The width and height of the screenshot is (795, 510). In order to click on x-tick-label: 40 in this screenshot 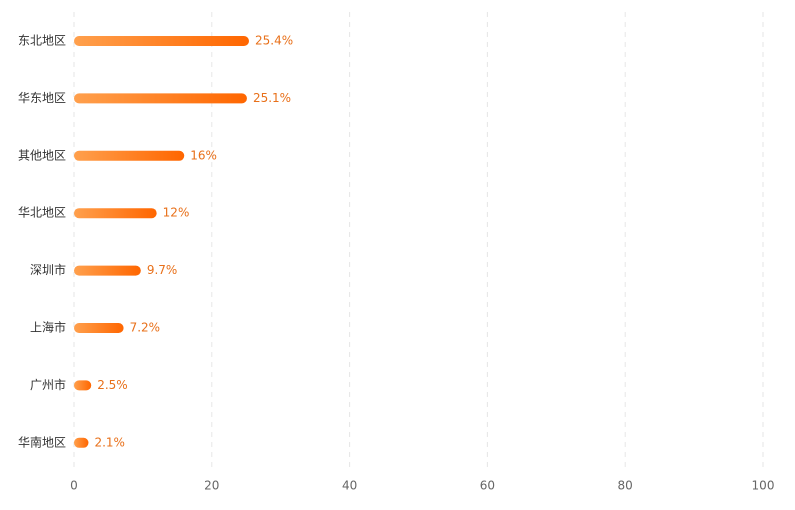, I will do `click(349, 486)`.